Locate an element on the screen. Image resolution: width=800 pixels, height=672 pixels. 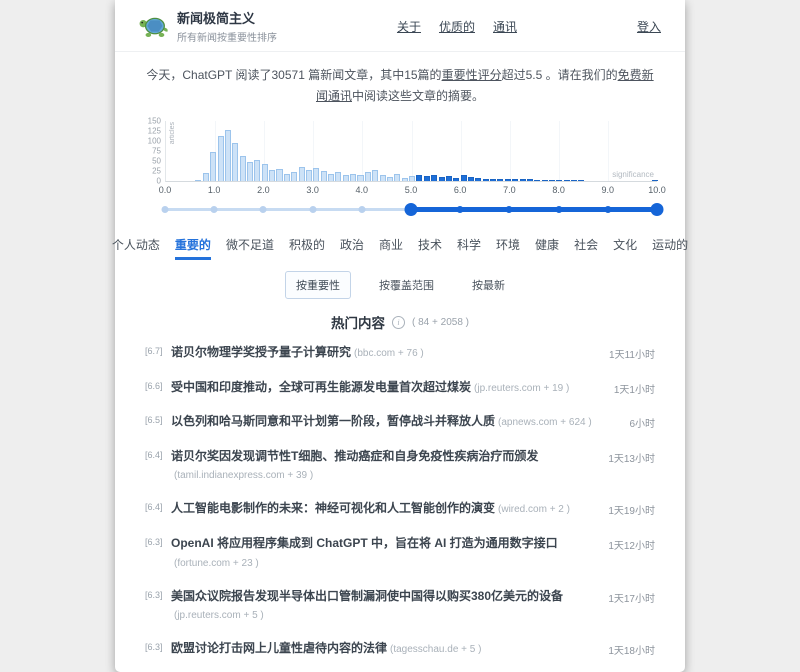
sort-option-0: 按重要性 is located at coordinates (318, 285).